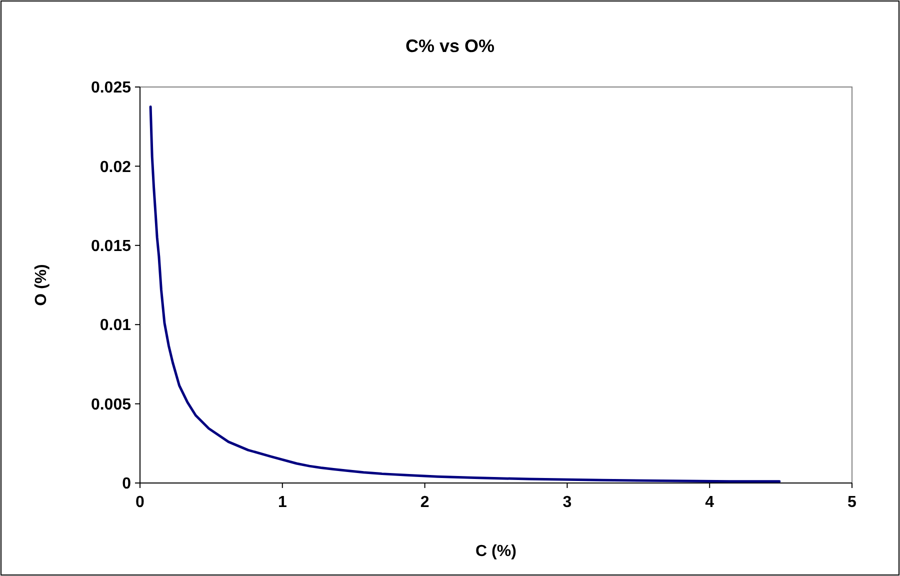  Describe the element at coordinates (111, 405) in the screenshot. I see `y-tick-label: 0.005` at that location.